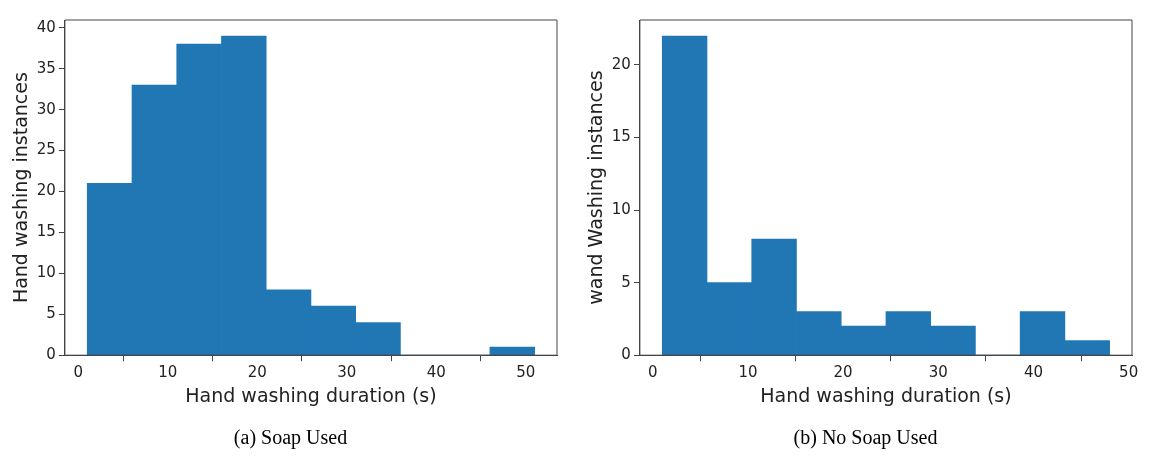 Image resolution: width=1156 pixels, height=475 pixels. Describe the element at coordinates (46, 149) in the screenshot. I see `y-tick-label: 25` at that location.